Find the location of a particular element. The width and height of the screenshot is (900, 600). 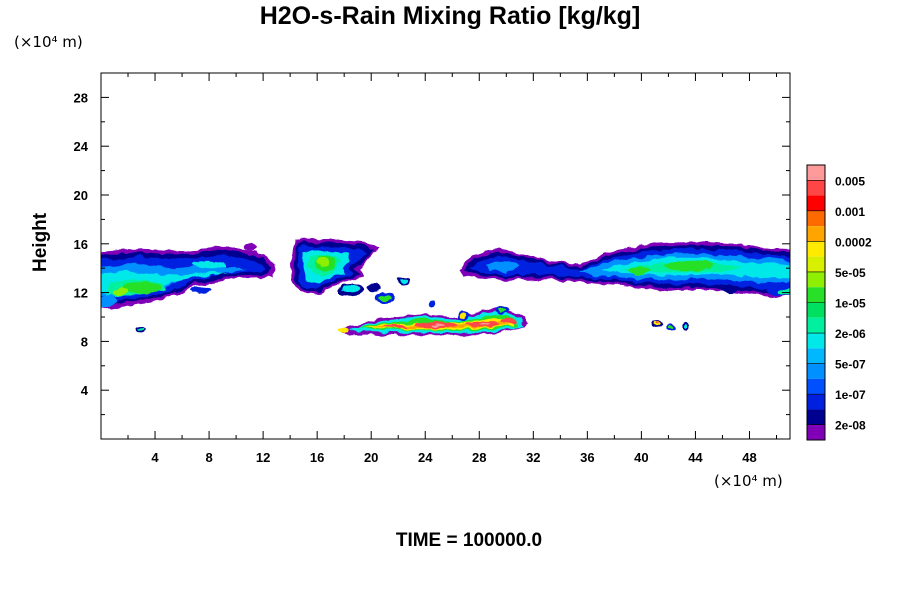

x-tick-label: 24 is located at coordinates (425, 457).